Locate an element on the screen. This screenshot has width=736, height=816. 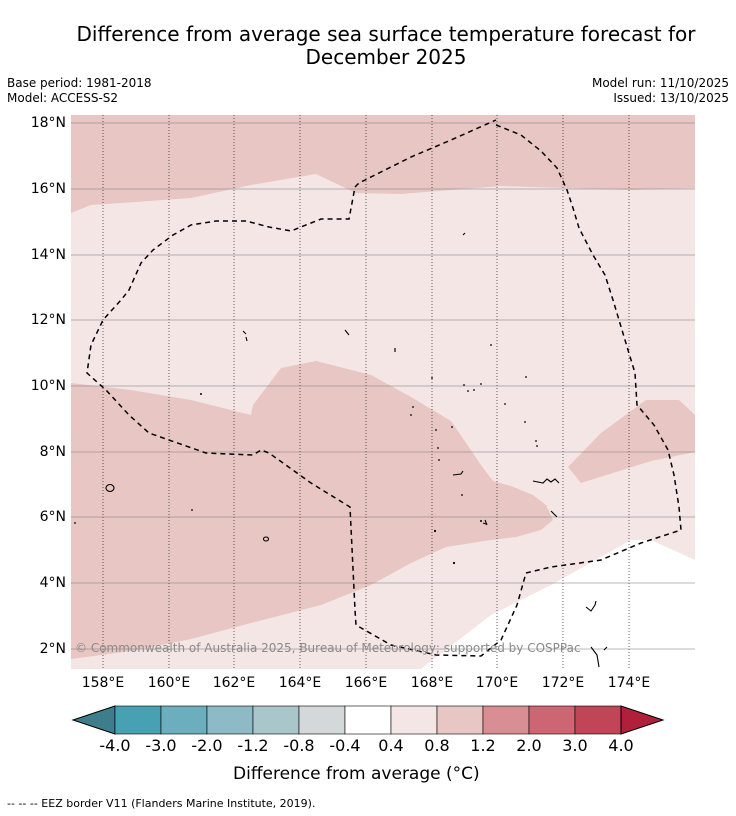
lat-label: 18°N is located at coordinates (48, 123).